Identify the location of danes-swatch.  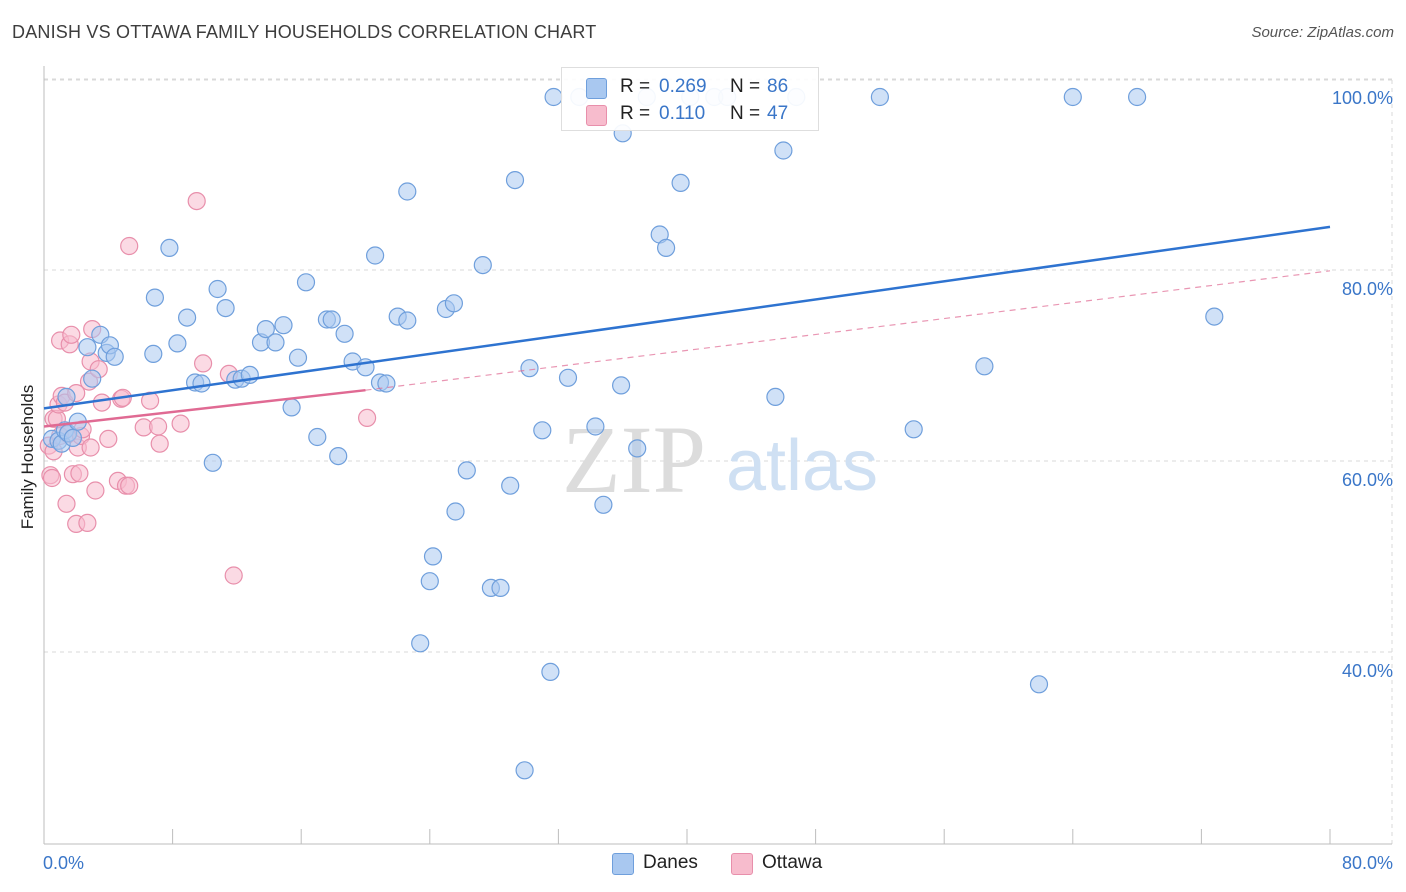
(596, 88).